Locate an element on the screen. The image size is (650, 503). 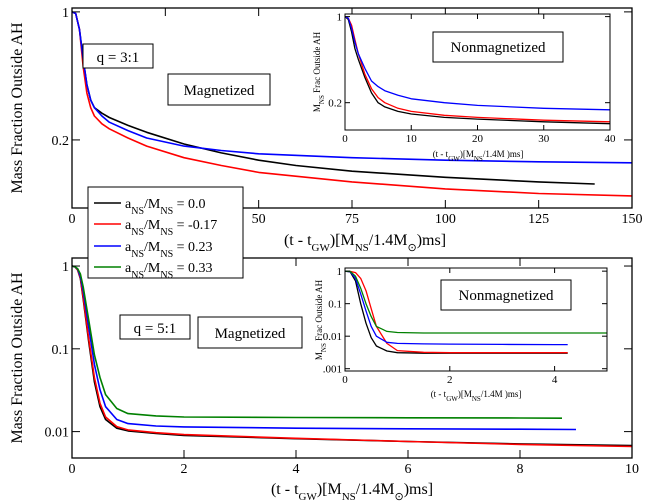
legend-box is located at coordinates (165, 232).